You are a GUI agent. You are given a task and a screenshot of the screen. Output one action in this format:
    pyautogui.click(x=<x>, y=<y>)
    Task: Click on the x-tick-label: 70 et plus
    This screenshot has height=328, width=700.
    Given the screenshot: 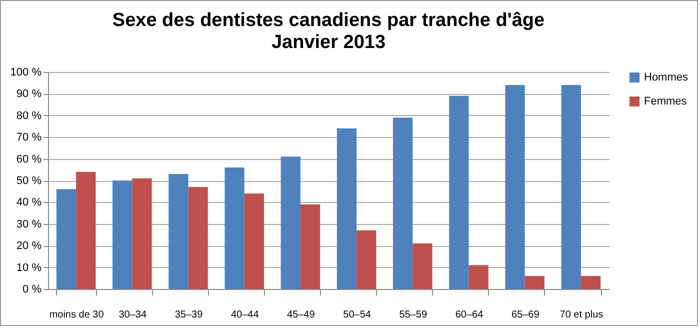 What is the action you would take?
    pyautogui.click(x=582, y=315)
    